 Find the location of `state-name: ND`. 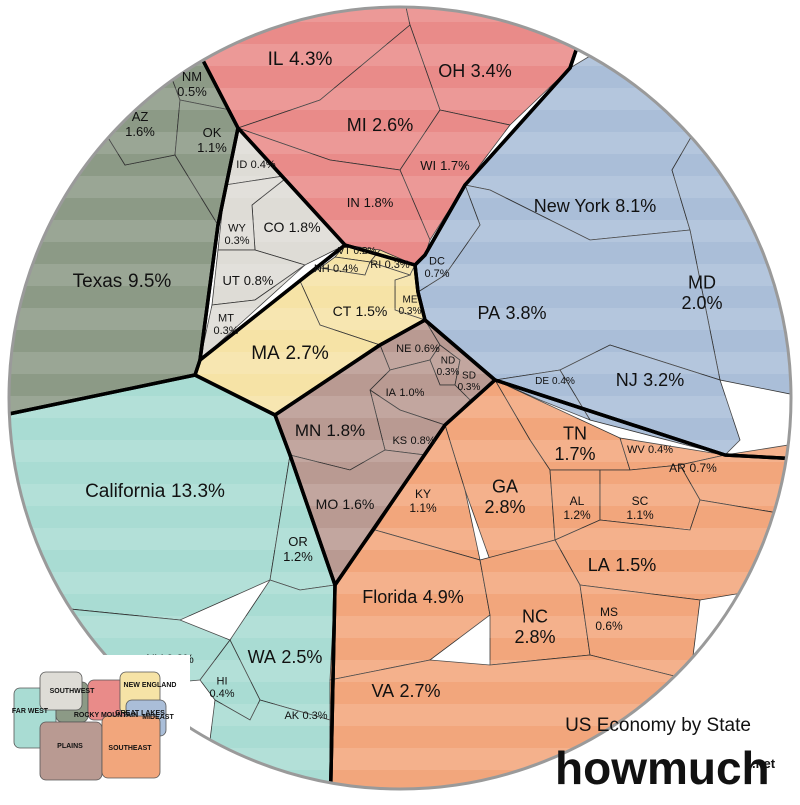

state-name: ND is located at coordinates (448, 360).